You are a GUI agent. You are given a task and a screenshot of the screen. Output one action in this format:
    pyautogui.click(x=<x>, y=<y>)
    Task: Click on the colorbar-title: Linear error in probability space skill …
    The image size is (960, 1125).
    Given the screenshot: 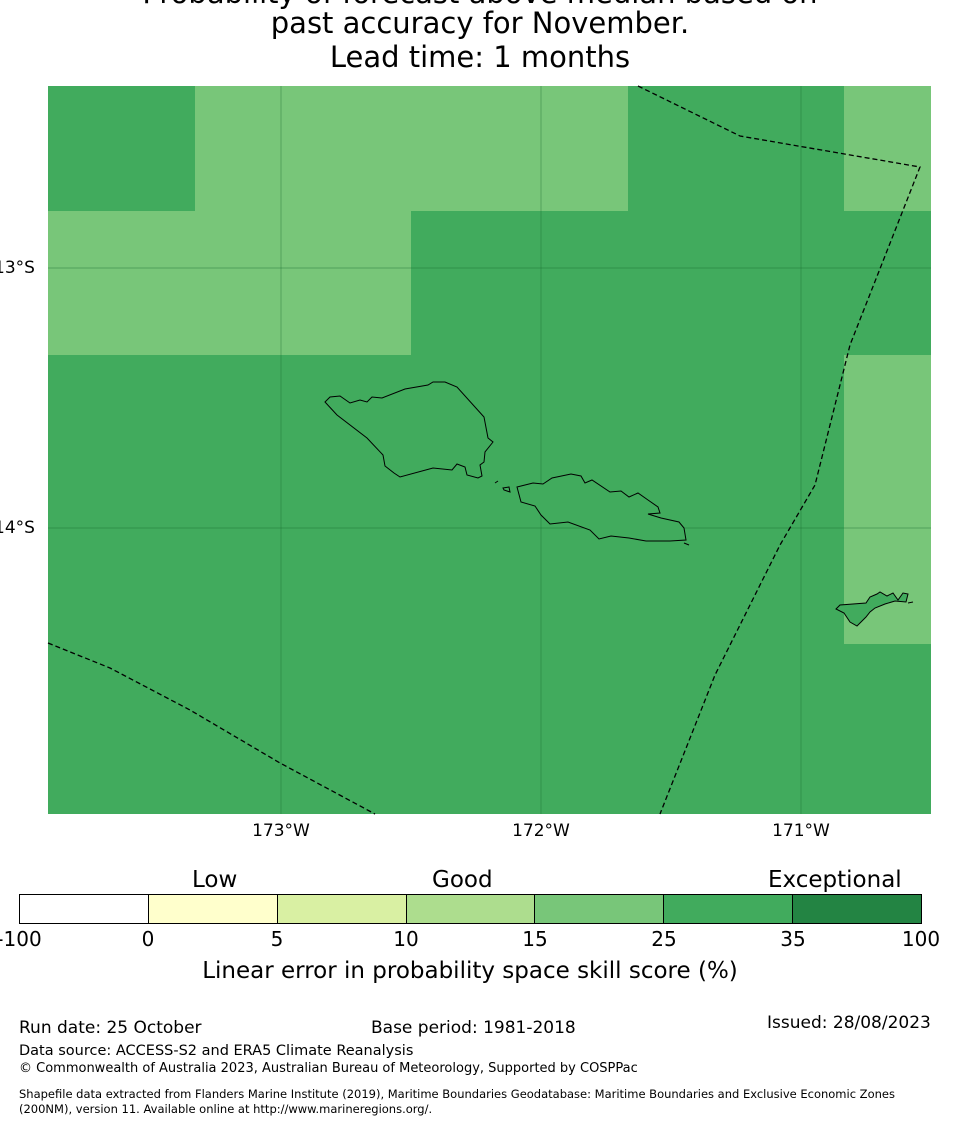 What is the action you would take?
    pyautogui.click(x=470, y=971)
    